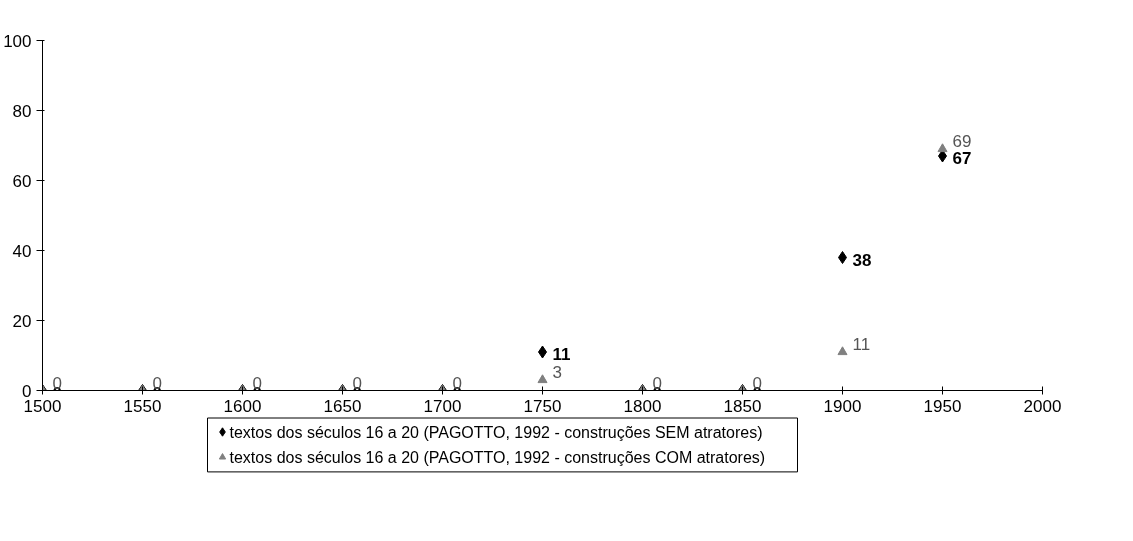 Image resolution: width=1133 pixels, height=541 pixels. Describe the element at coordinates (557, 372) in the screenshot. I see `data-label: 3` at that location.